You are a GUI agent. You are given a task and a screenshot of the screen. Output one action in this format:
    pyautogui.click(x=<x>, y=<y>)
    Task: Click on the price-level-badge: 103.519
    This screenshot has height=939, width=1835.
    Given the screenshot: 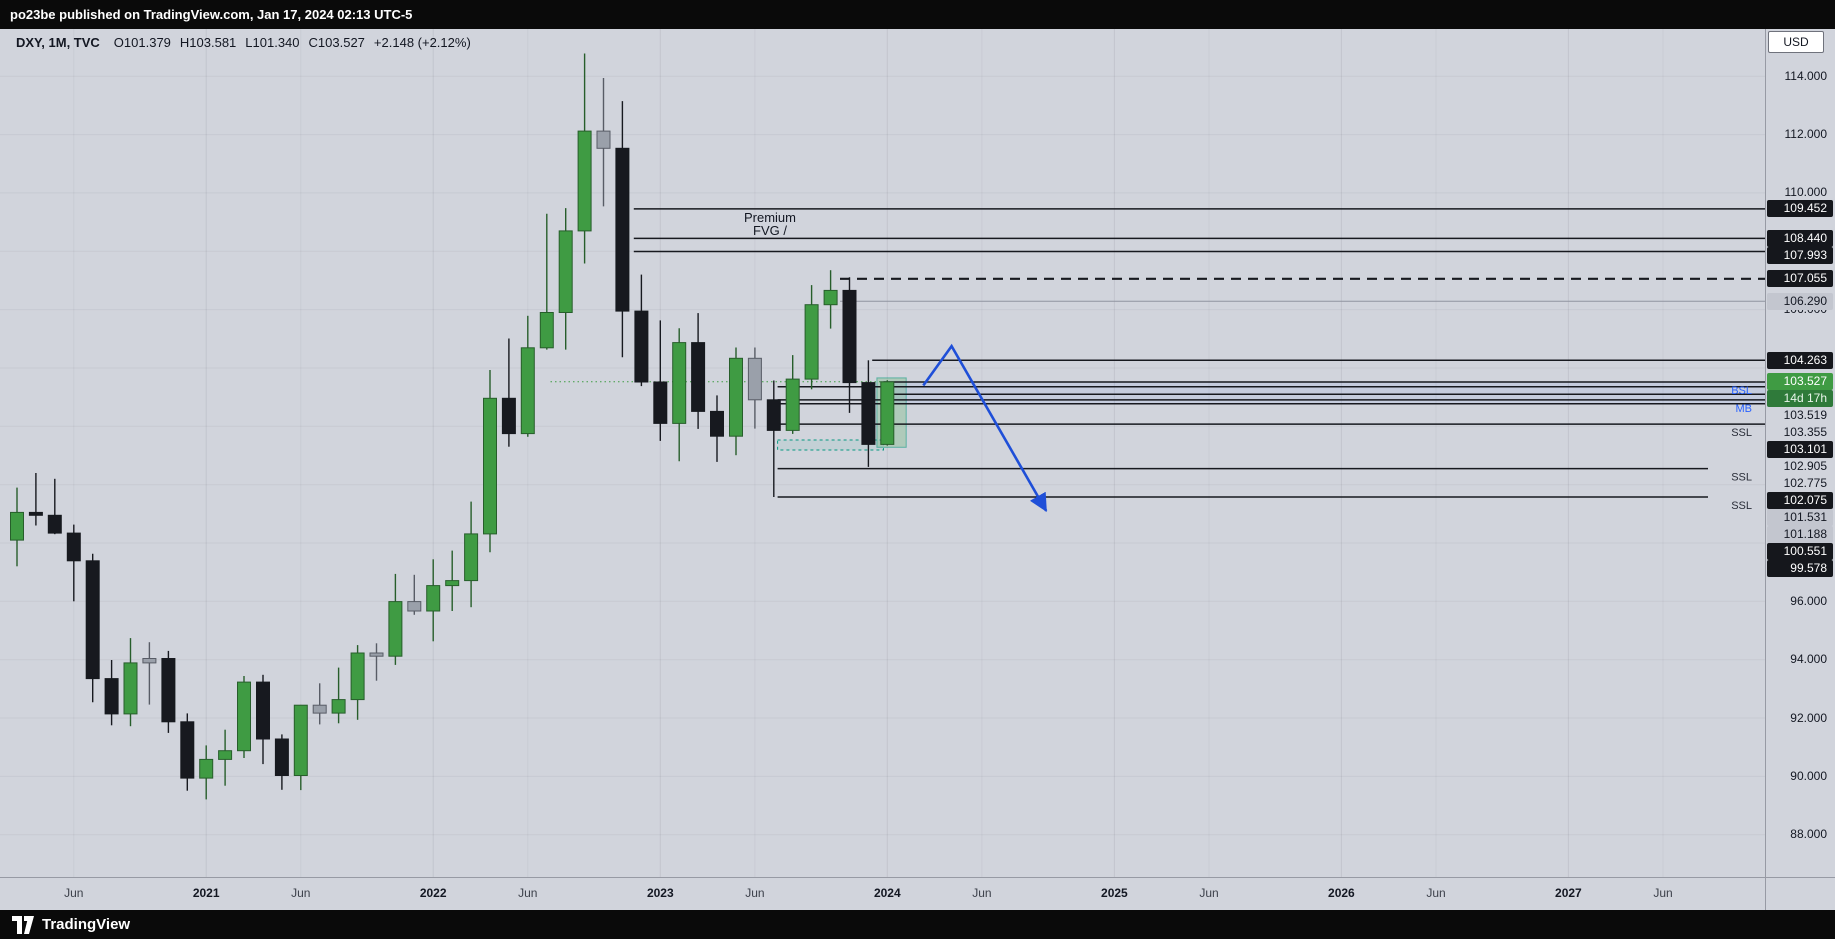 What is the action you would take?
    pyautogui.click(x=1805, y=415)
    